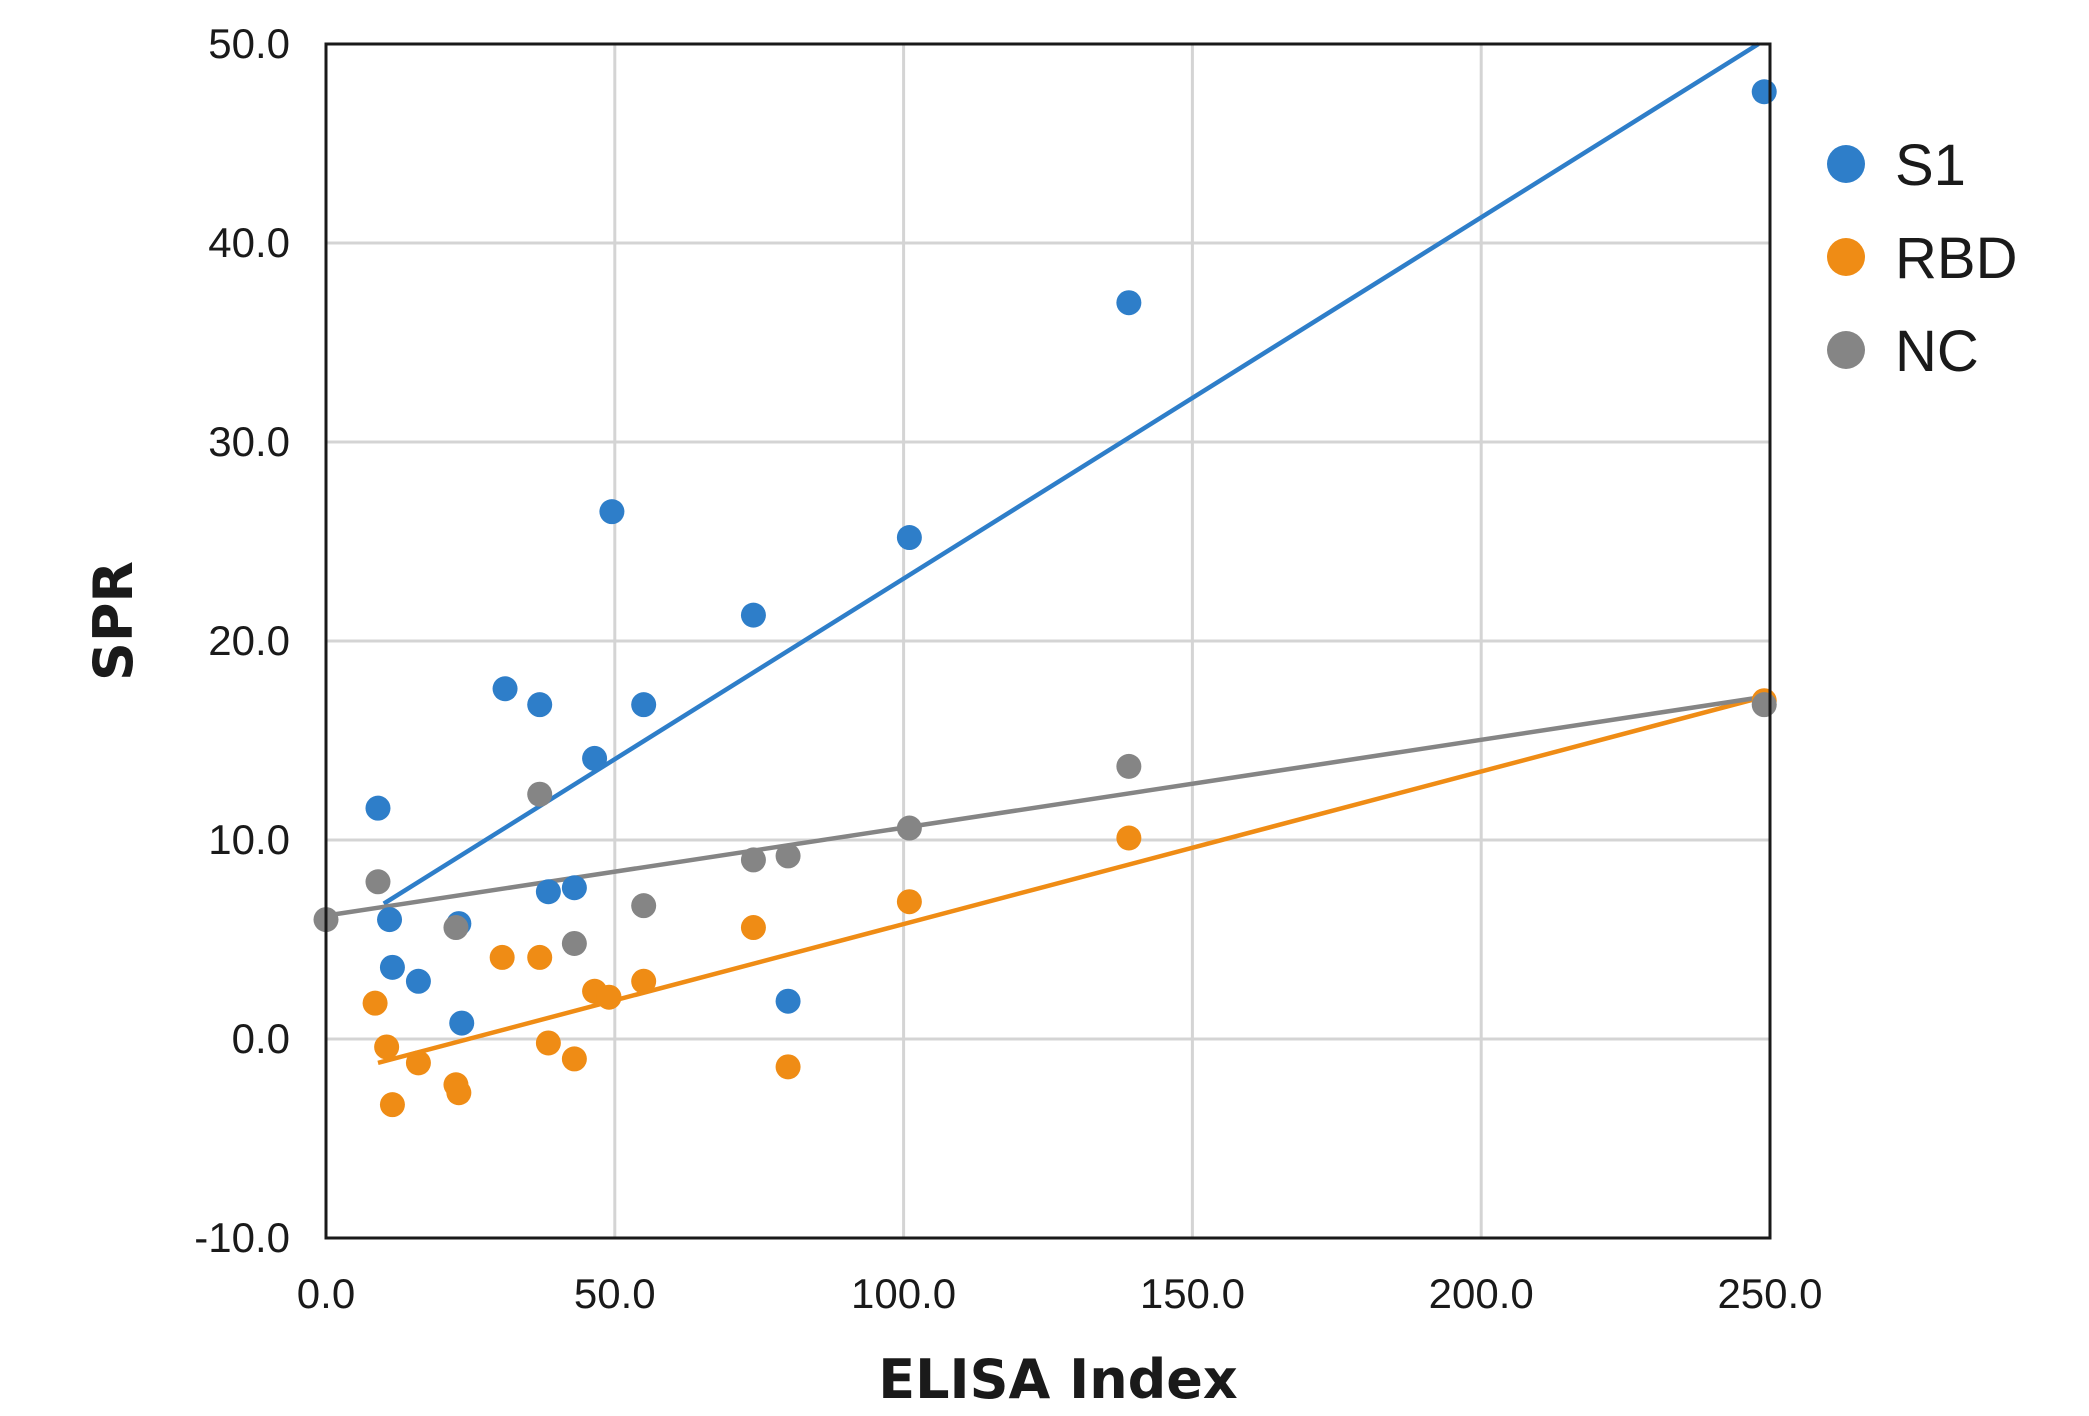  I want to click on legend-marker-s1, so click(1846, 164).